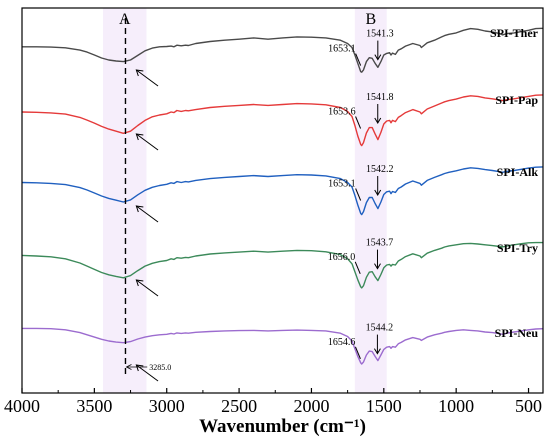 This screenshot has width=550, height=441. I want to click on series-line-spi-neu, so click(283, 346).